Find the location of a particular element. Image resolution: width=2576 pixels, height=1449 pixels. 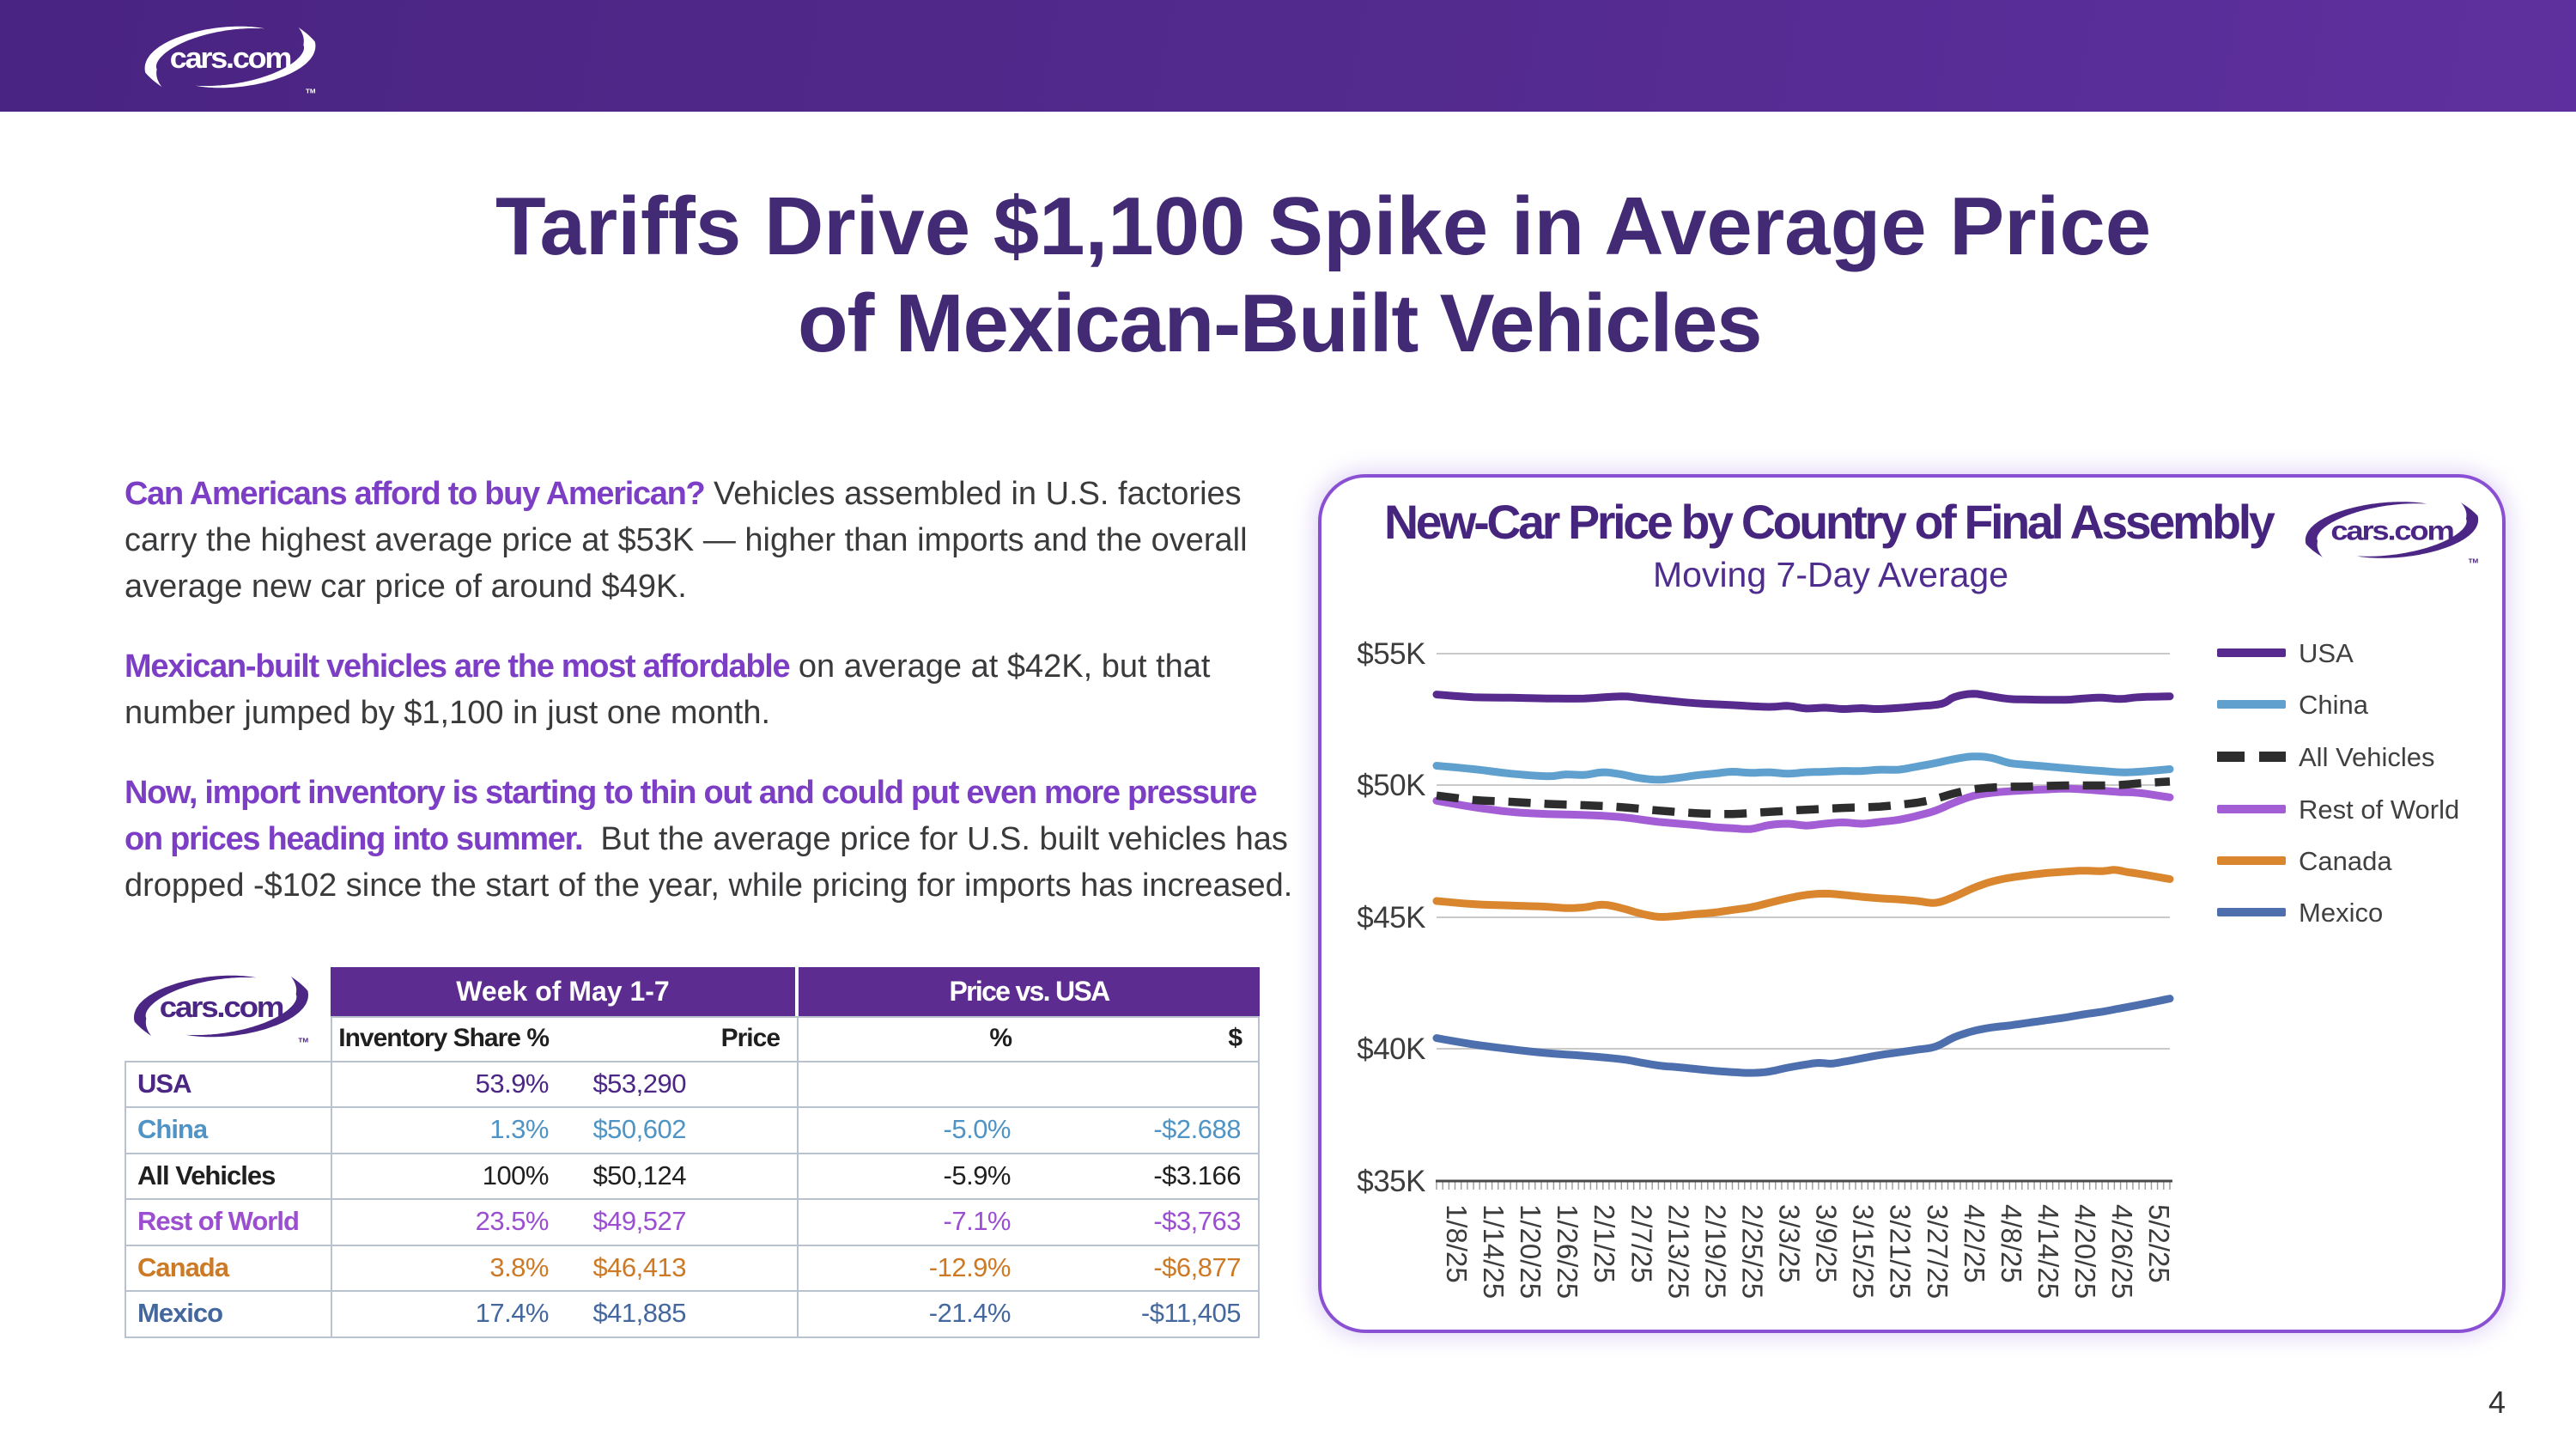

svg-text: 4/2/25 is located at coordinates (1975, 1243).